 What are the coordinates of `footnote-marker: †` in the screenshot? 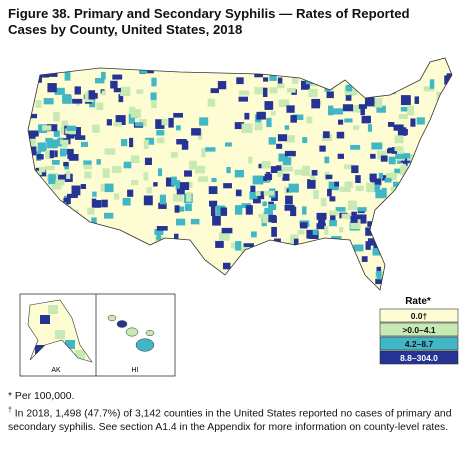 It's located at (10, 410).